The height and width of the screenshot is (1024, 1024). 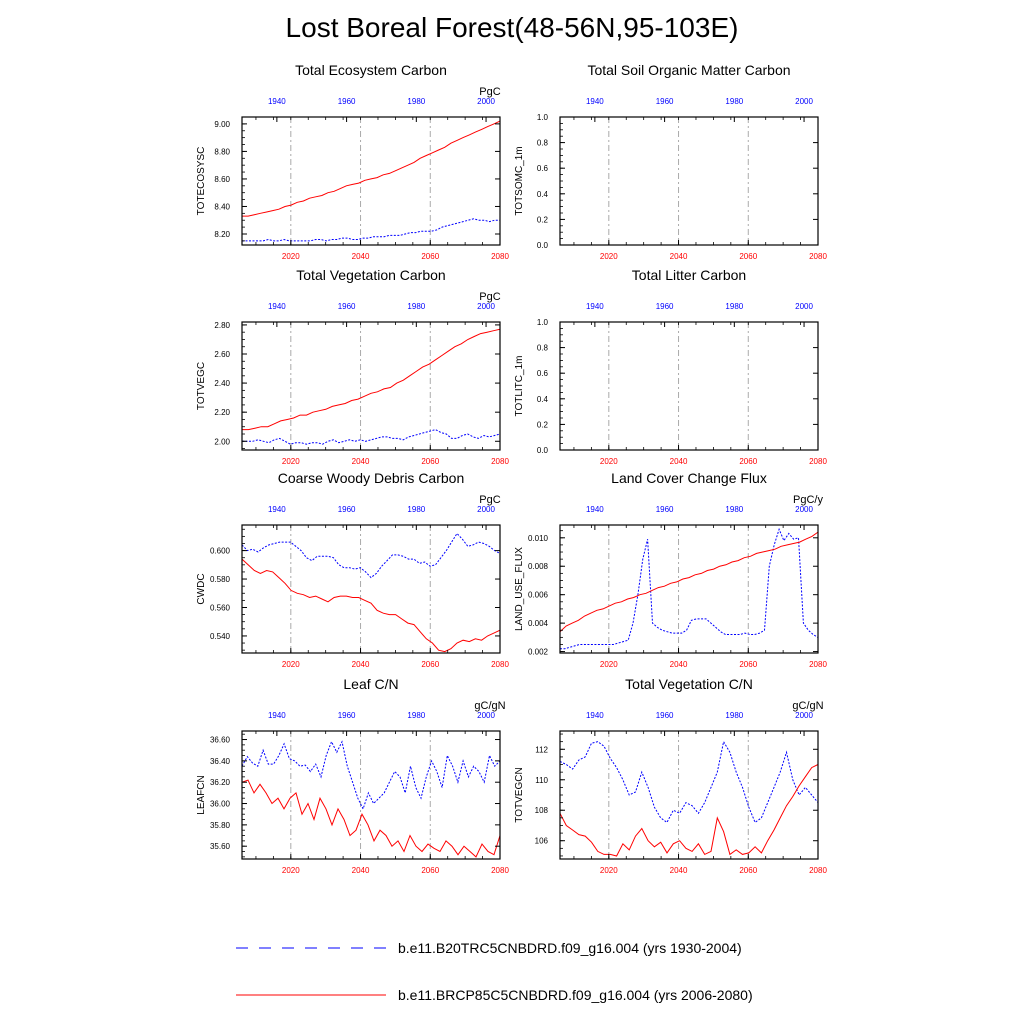 I want to click on y-tick-label: 0.008, so click(x=538, y=566).